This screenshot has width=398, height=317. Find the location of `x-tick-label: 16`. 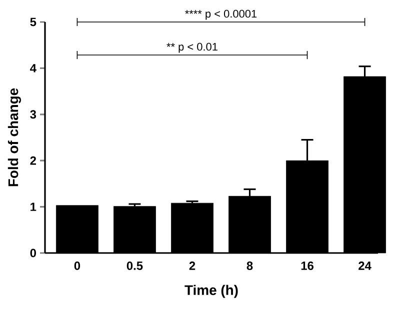

x-tick-label: 16 is located at coordinates (307, 266).